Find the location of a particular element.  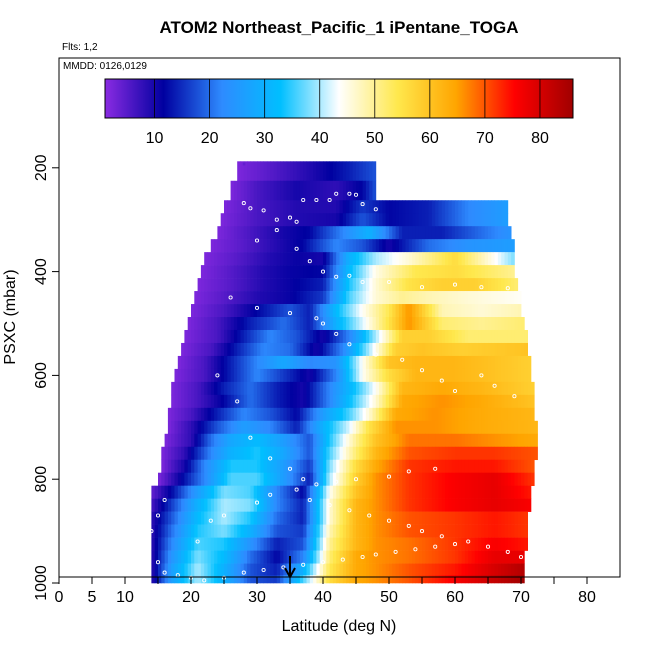

heatmap-band is located at coordinates (353, 401).